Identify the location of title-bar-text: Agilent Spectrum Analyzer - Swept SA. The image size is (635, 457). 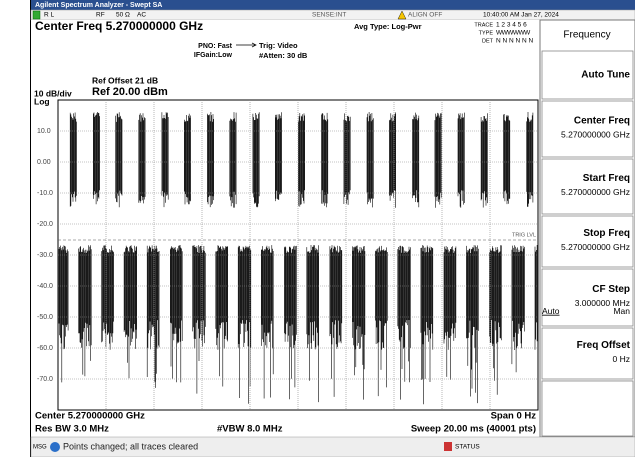
(98, 5).